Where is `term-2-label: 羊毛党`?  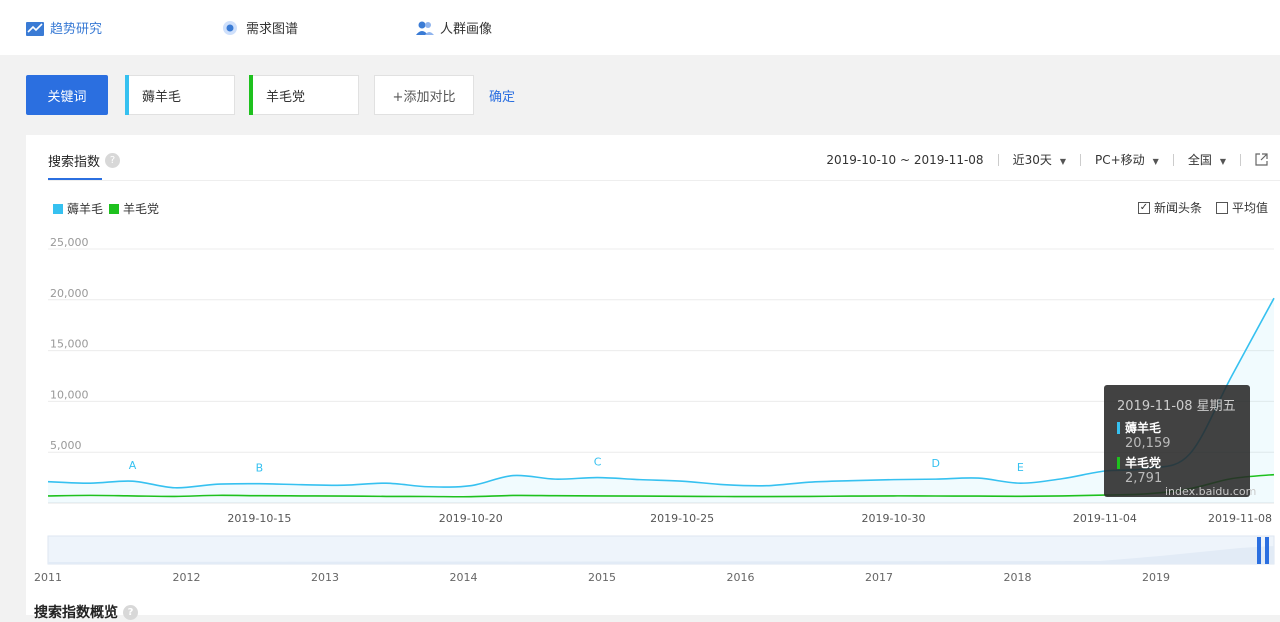 term-2-label: 羊毛党 is located at coordinates (286, 97).